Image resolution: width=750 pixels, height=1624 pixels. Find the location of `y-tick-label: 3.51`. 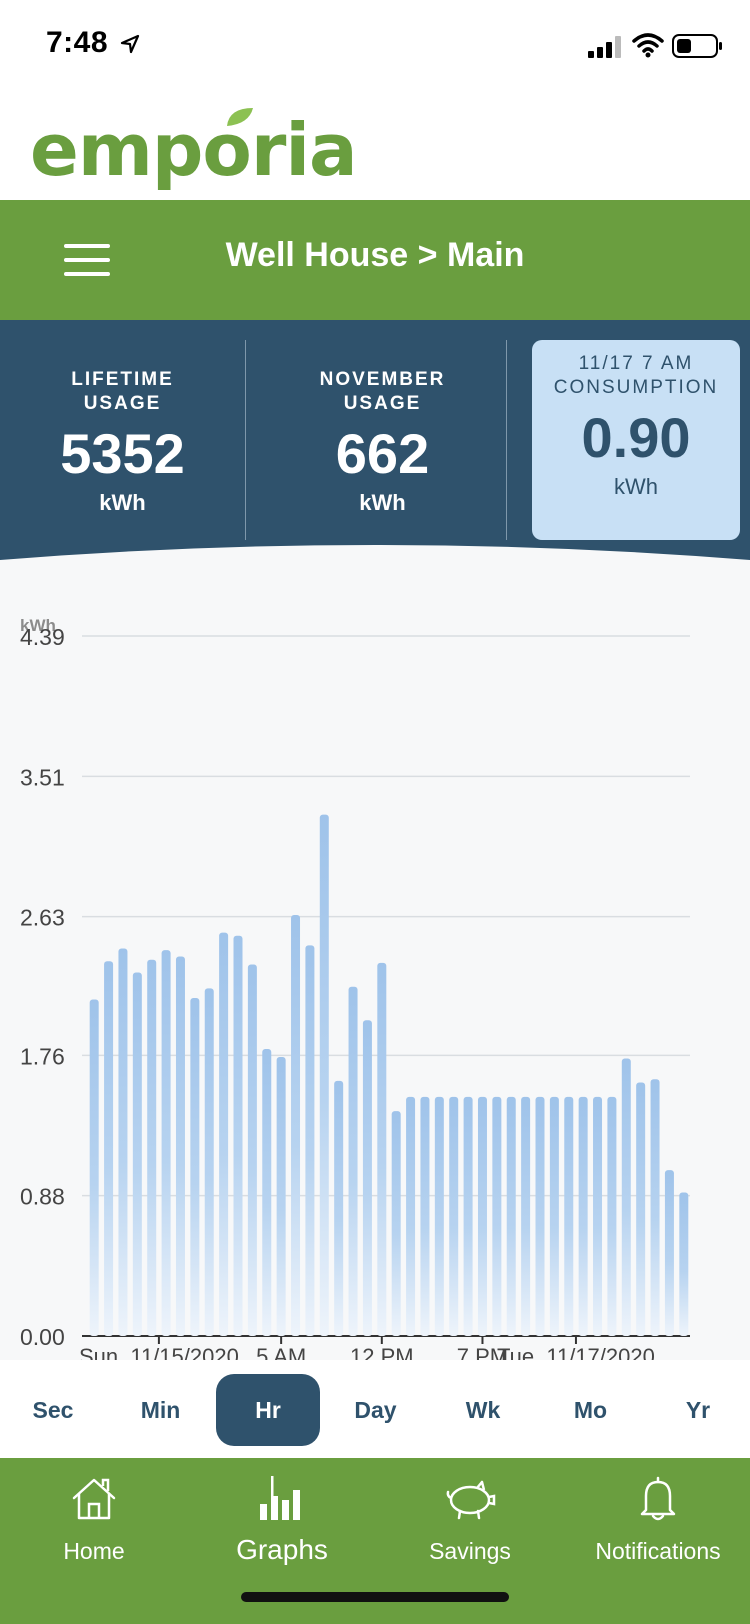

y-tick-label: 3.51 is located at coordinates (42, 777).